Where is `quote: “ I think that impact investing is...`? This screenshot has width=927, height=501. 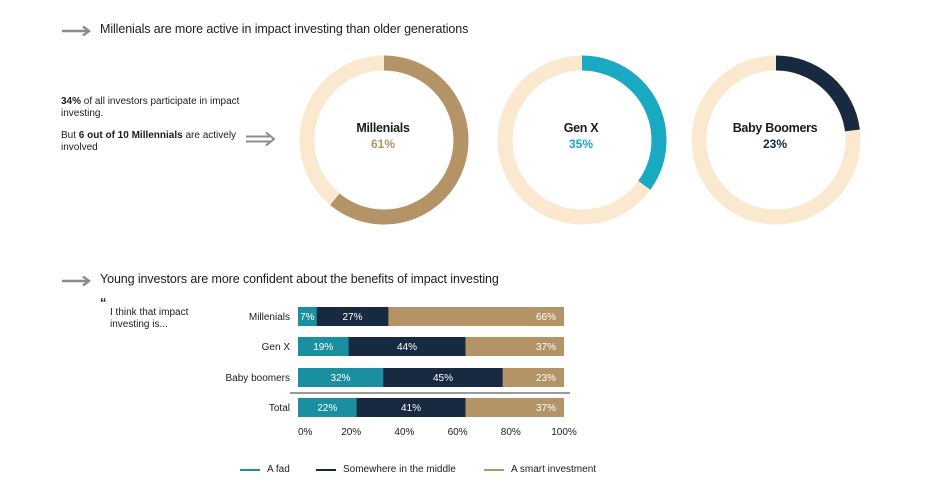 quote: “ I think that impact investing is... is located at coordinates (160, 313).